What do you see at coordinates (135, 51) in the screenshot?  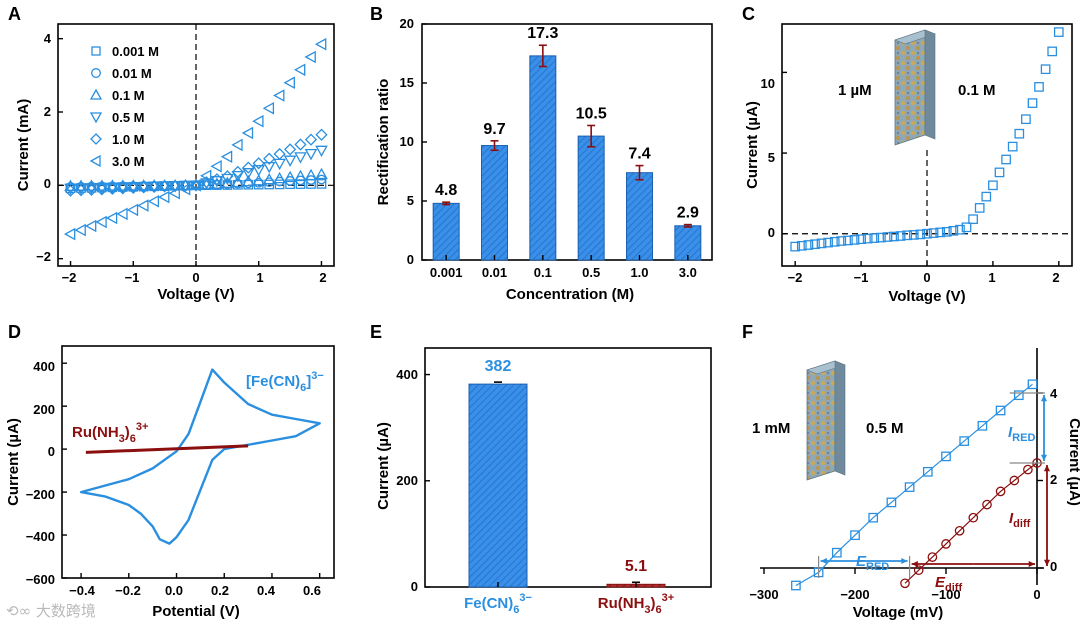 I see `legend-label-0: 0.001 M` at bounding box center [135, 51].